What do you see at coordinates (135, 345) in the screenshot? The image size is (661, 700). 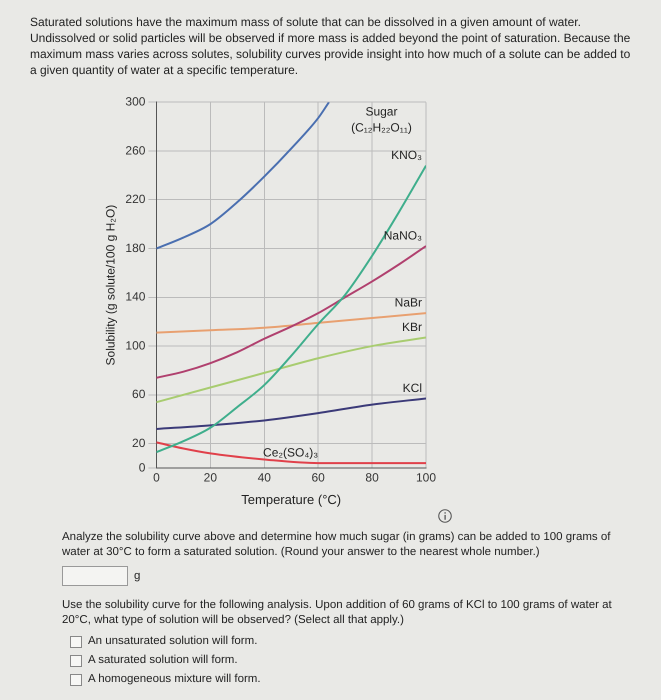 I see `y-tick-label: 100` at bounding box center [135, 345].